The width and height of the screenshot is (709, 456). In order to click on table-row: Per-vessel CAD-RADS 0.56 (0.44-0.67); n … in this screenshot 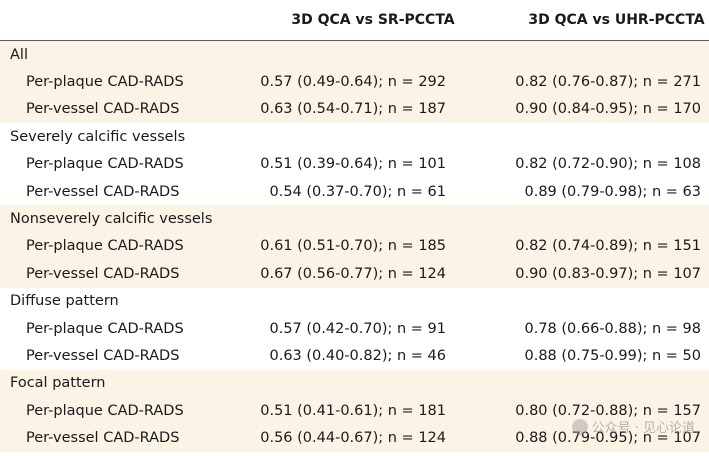, I will do `click(354, 438)`.